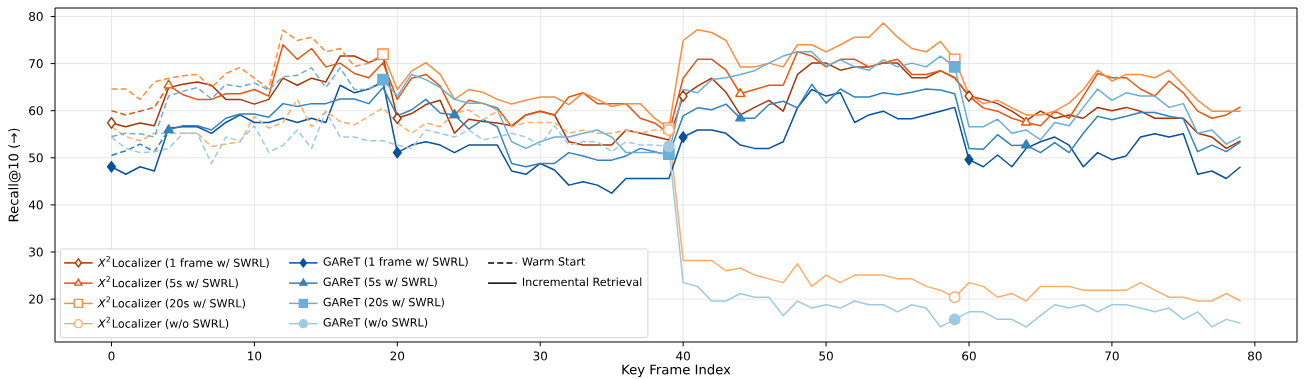 This screenshot has height=379, width=1307. I want to click on y-tick-label: 30, so click(36, 252).